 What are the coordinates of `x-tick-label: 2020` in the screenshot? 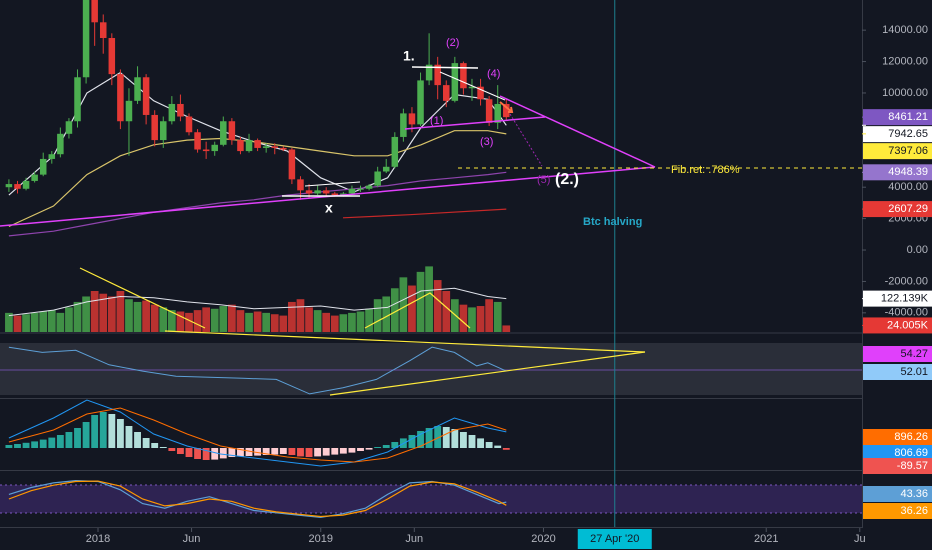 It's located at (543, 539).